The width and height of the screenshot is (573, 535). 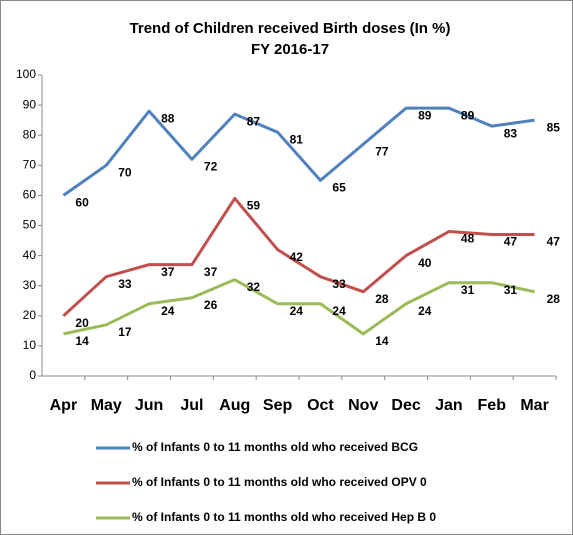 I want to click on x-tick-label: Dec, so click(x=405, y=405).